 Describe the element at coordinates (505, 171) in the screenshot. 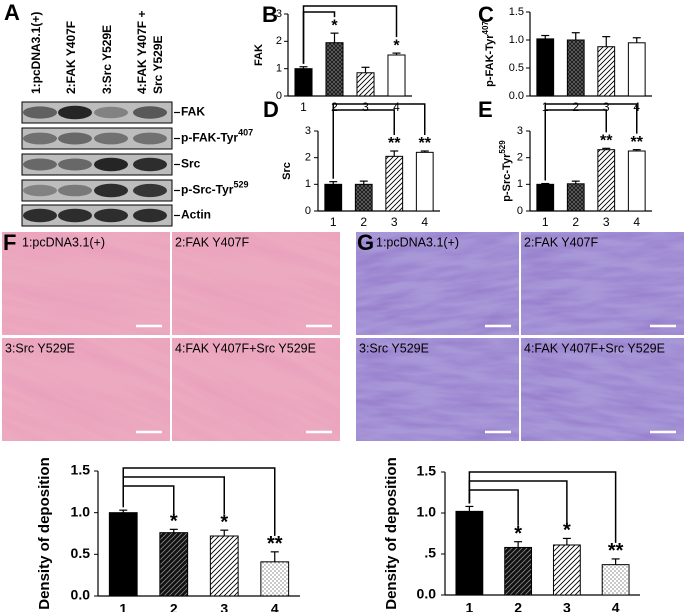

I see `y-axis-label: p-Src-Tyr529` at that location.